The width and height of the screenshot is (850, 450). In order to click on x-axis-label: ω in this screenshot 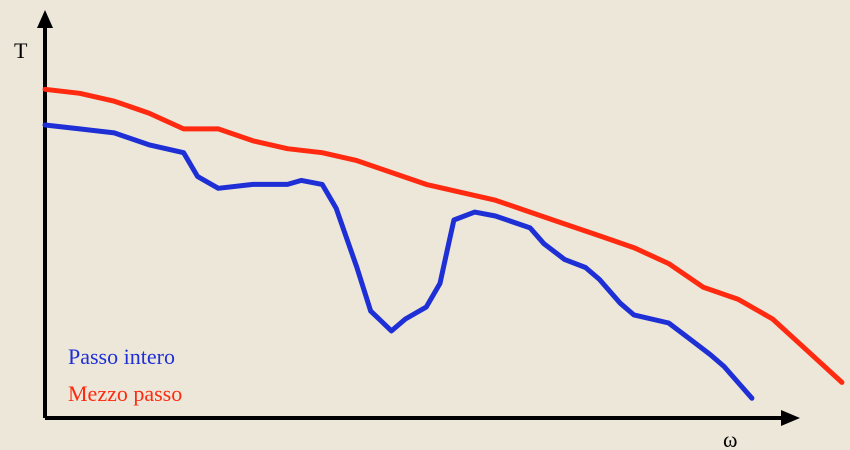, I will do `click(730, 438)`.